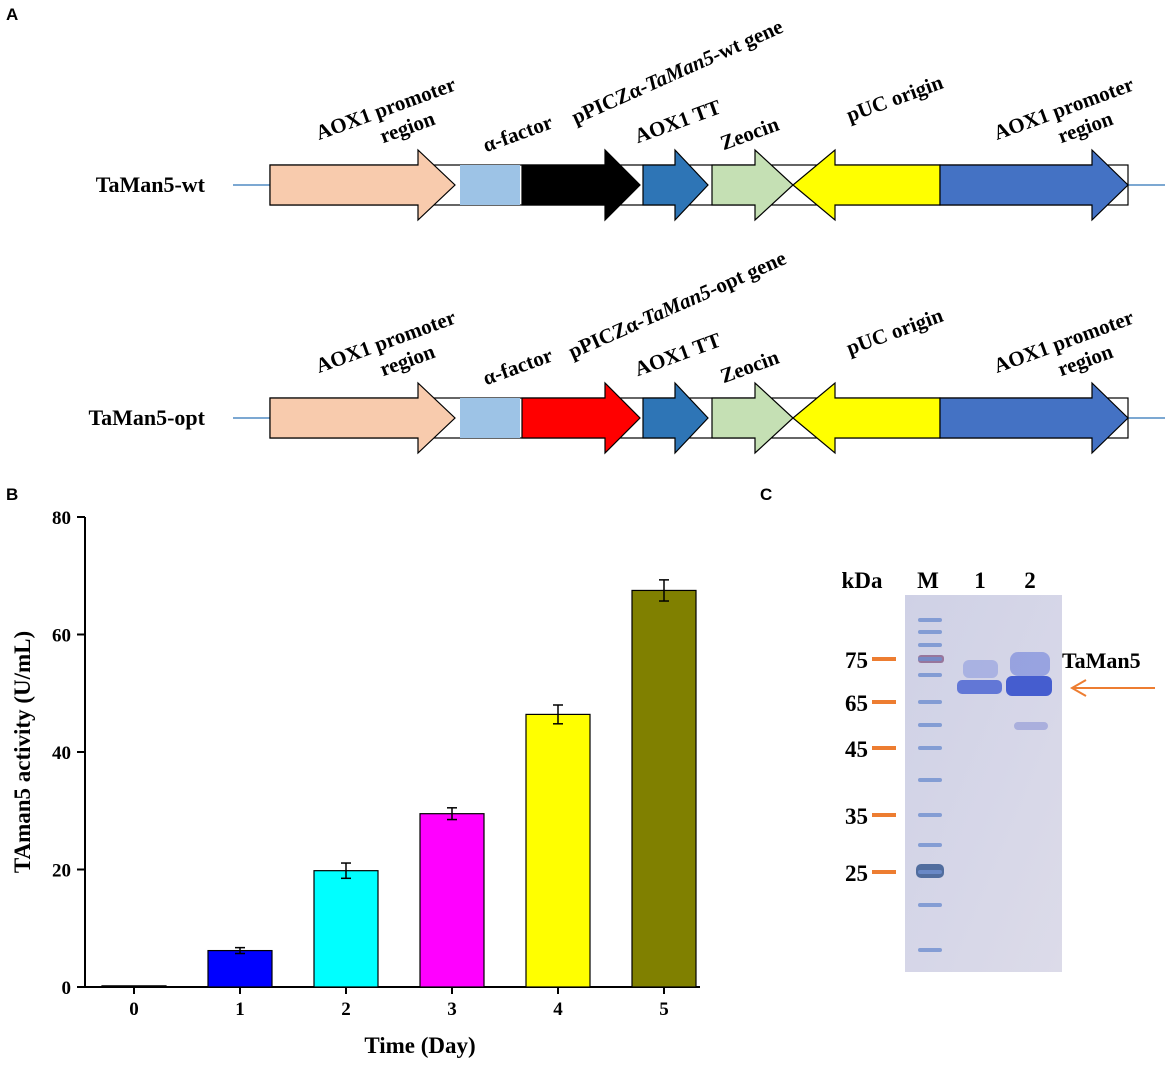 The width and height of the screenshot is (1170, 1065). I want to click on panel-label: B, so click(12, 494).